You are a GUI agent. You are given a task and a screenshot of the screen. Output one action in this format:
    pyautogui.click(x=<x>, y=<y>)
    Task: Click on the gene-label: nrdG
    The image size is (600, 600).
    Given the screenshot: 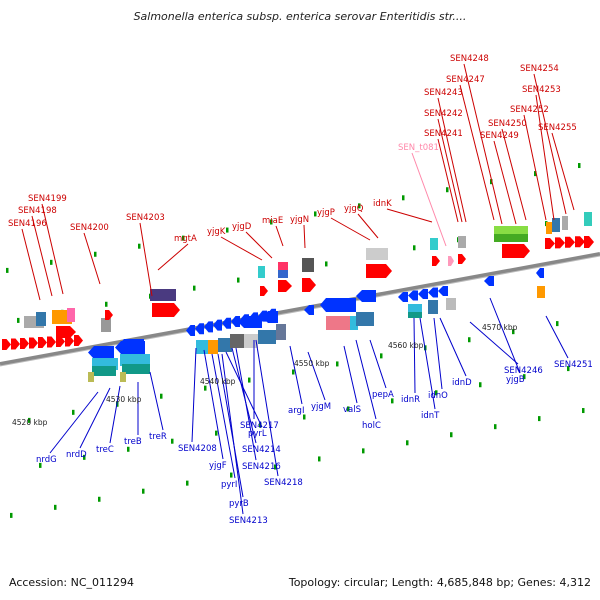 What is the action you would take?
    pyautogui.click(x=46, y=460)
    